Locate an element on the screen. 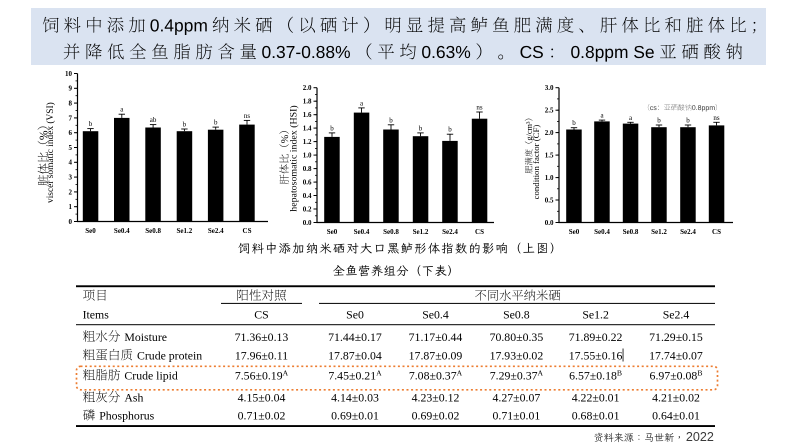  svg-text: 0.2 is located at coordinates (307, 209).